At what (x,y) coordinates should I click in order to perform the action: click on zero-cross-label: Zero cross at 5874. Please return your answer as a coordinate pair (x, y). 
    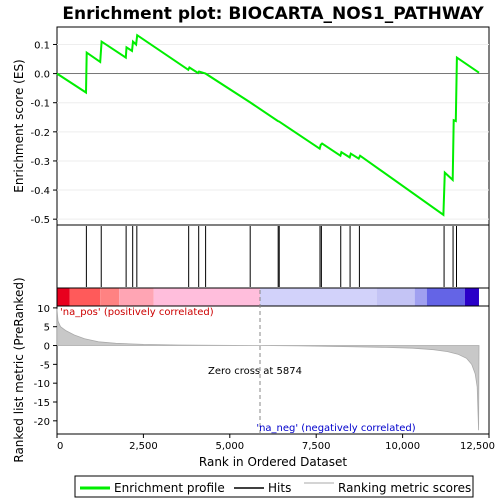
    Looking at the image, I should click on (255, 371).